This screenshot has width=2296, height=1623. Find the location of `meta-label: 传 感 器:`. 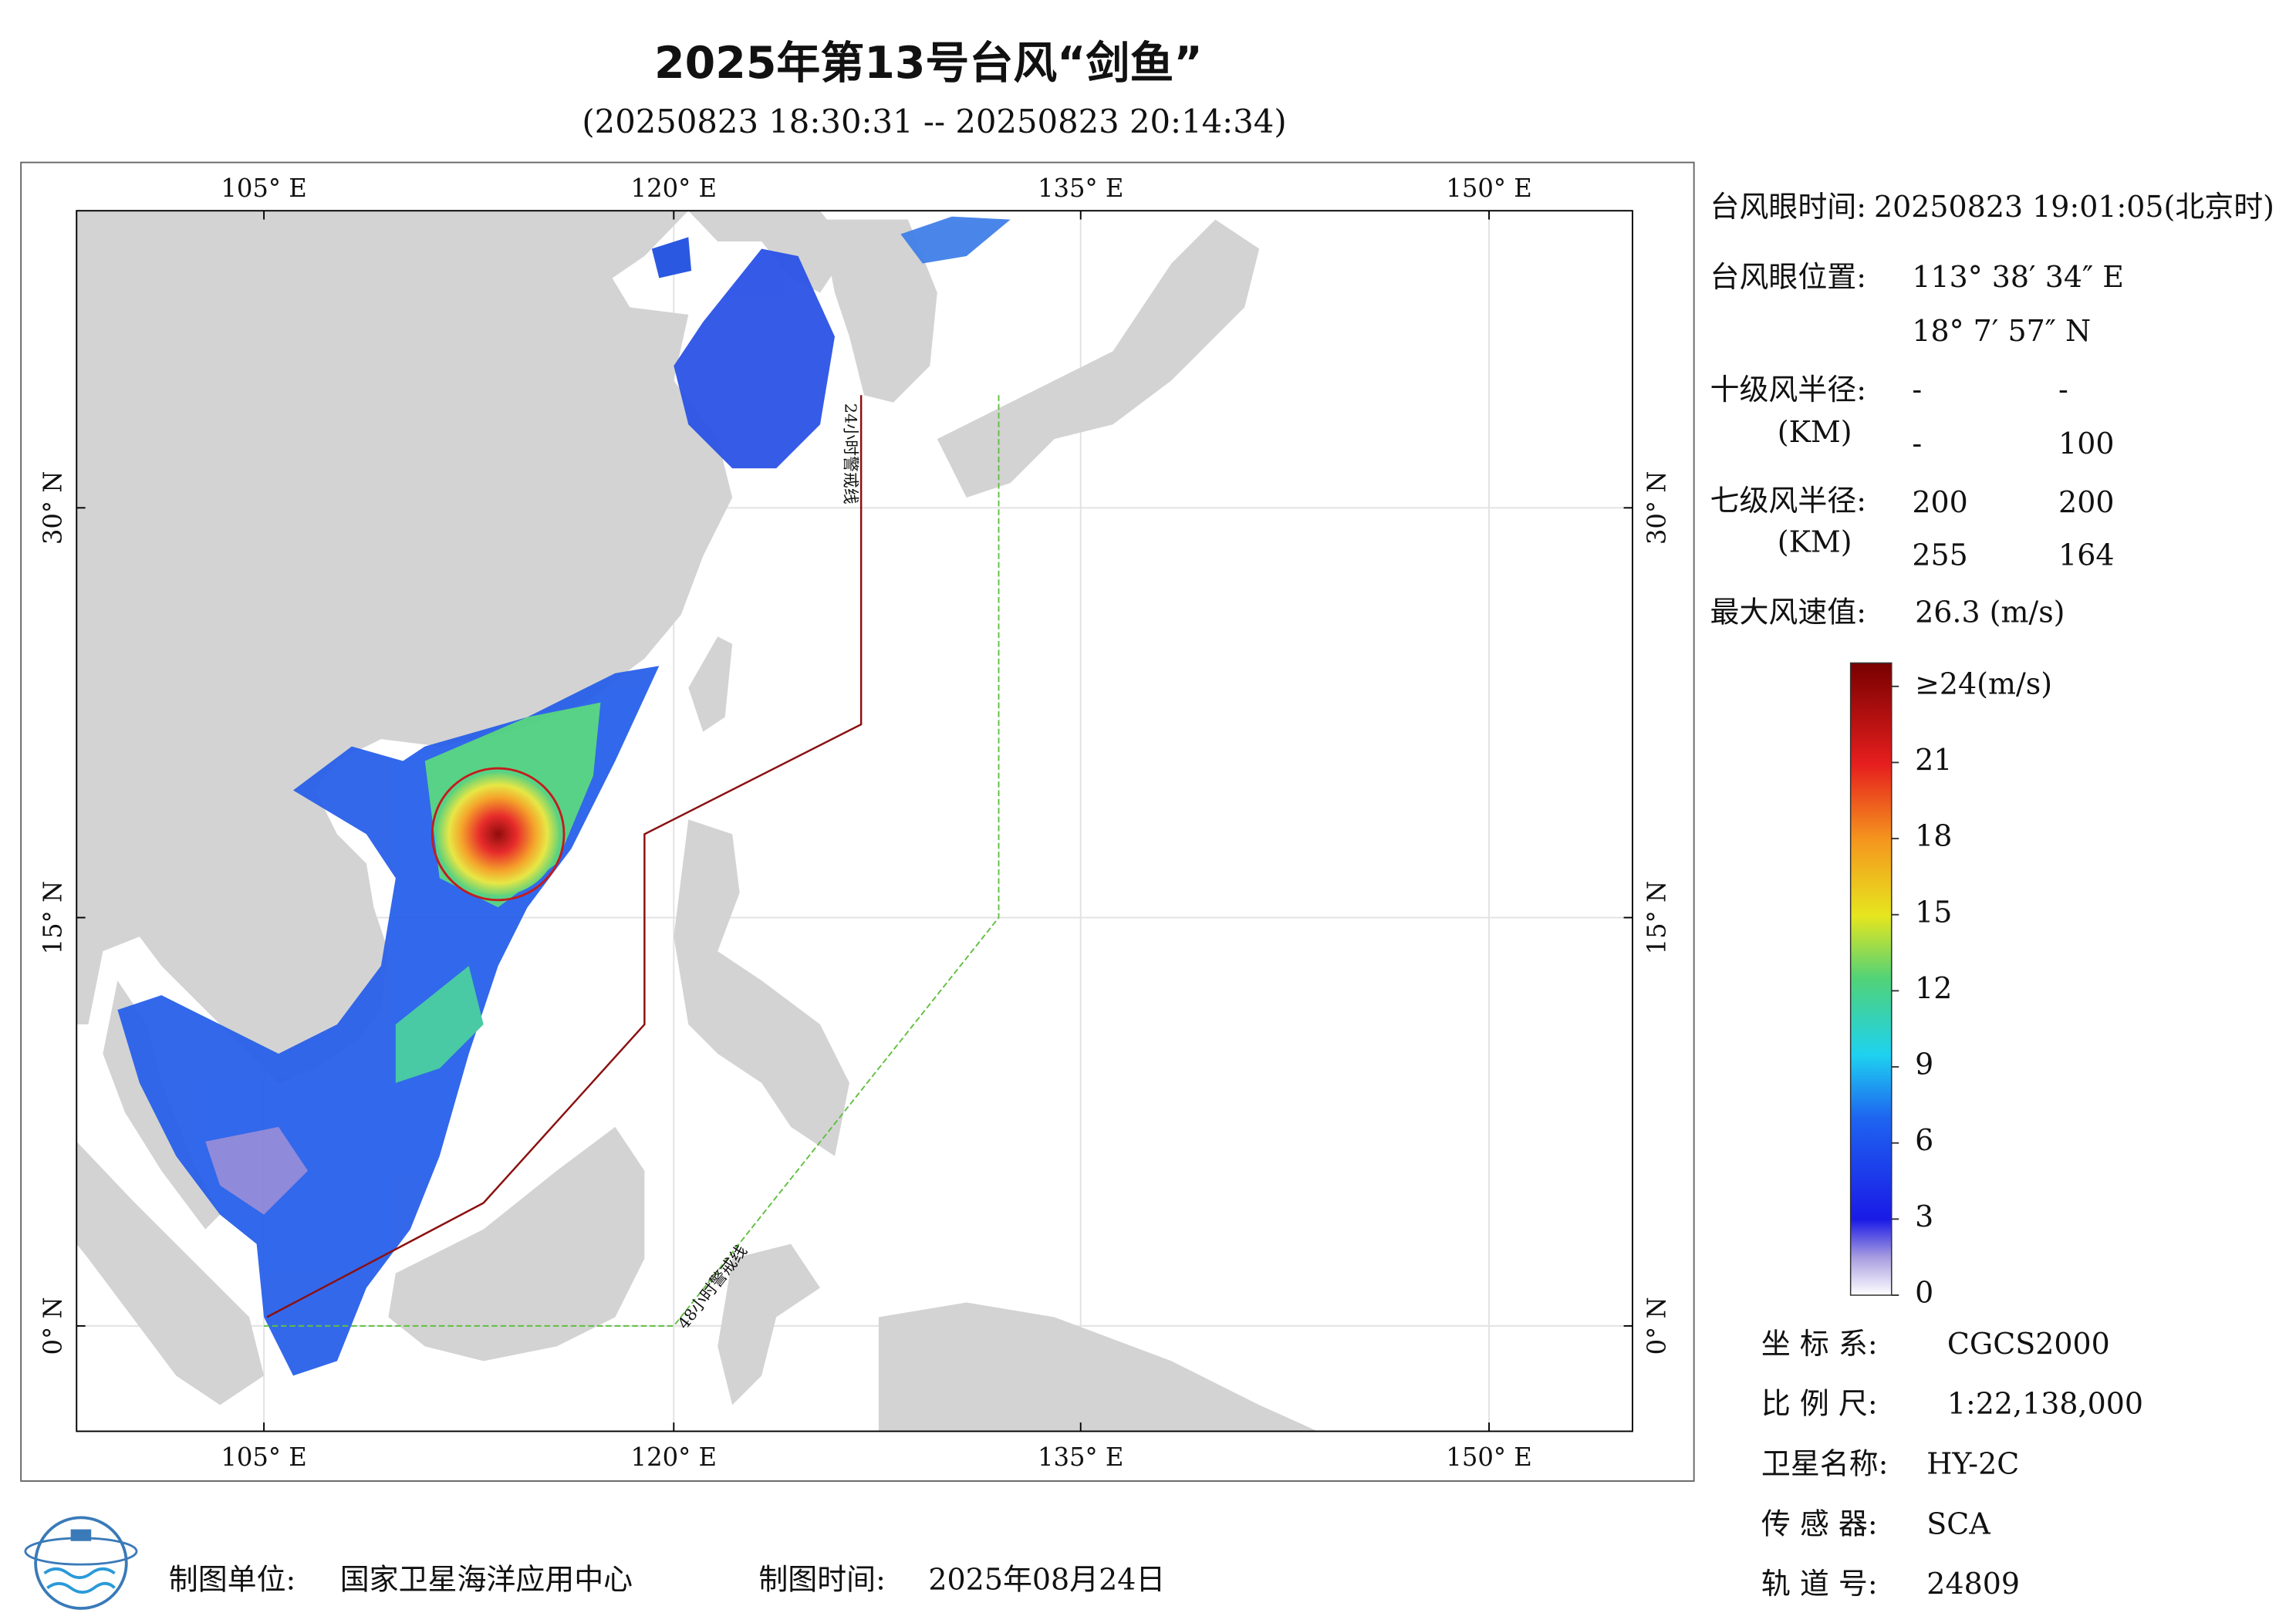

meta-label: 传 感 器: is located at coordinates (1819, 1523).